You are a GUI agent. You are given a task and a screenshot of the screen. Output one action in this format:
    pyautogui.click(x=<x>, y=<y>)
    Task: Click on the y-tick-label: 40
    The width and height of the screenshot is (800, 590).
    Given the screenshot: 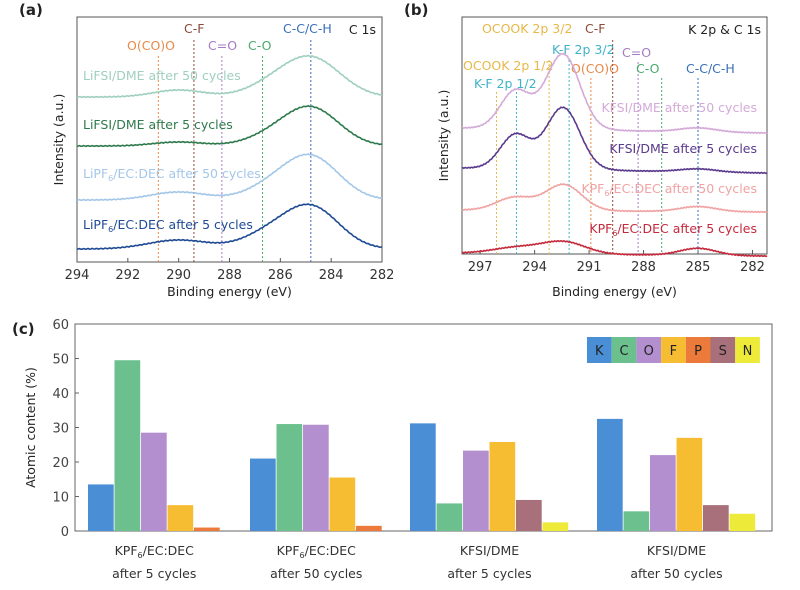 What is the action you would take?
    pyautogui.click(x=60, y=394)
    